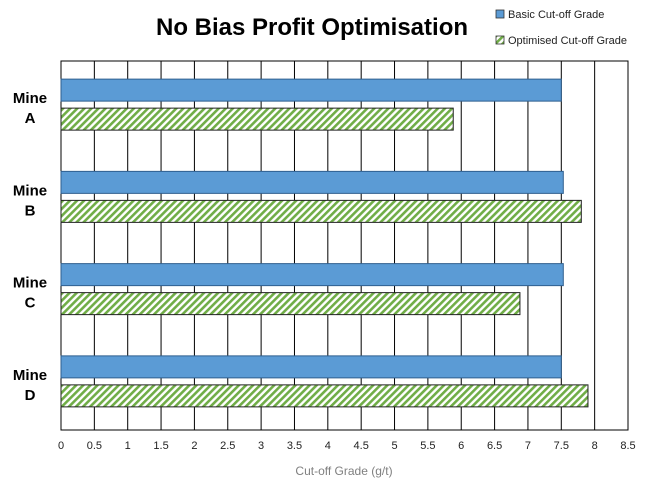  What do you see at coordinates (30, 210) in the screenshot?
I see `y-category-label: B` at bounding box center [30, 210].